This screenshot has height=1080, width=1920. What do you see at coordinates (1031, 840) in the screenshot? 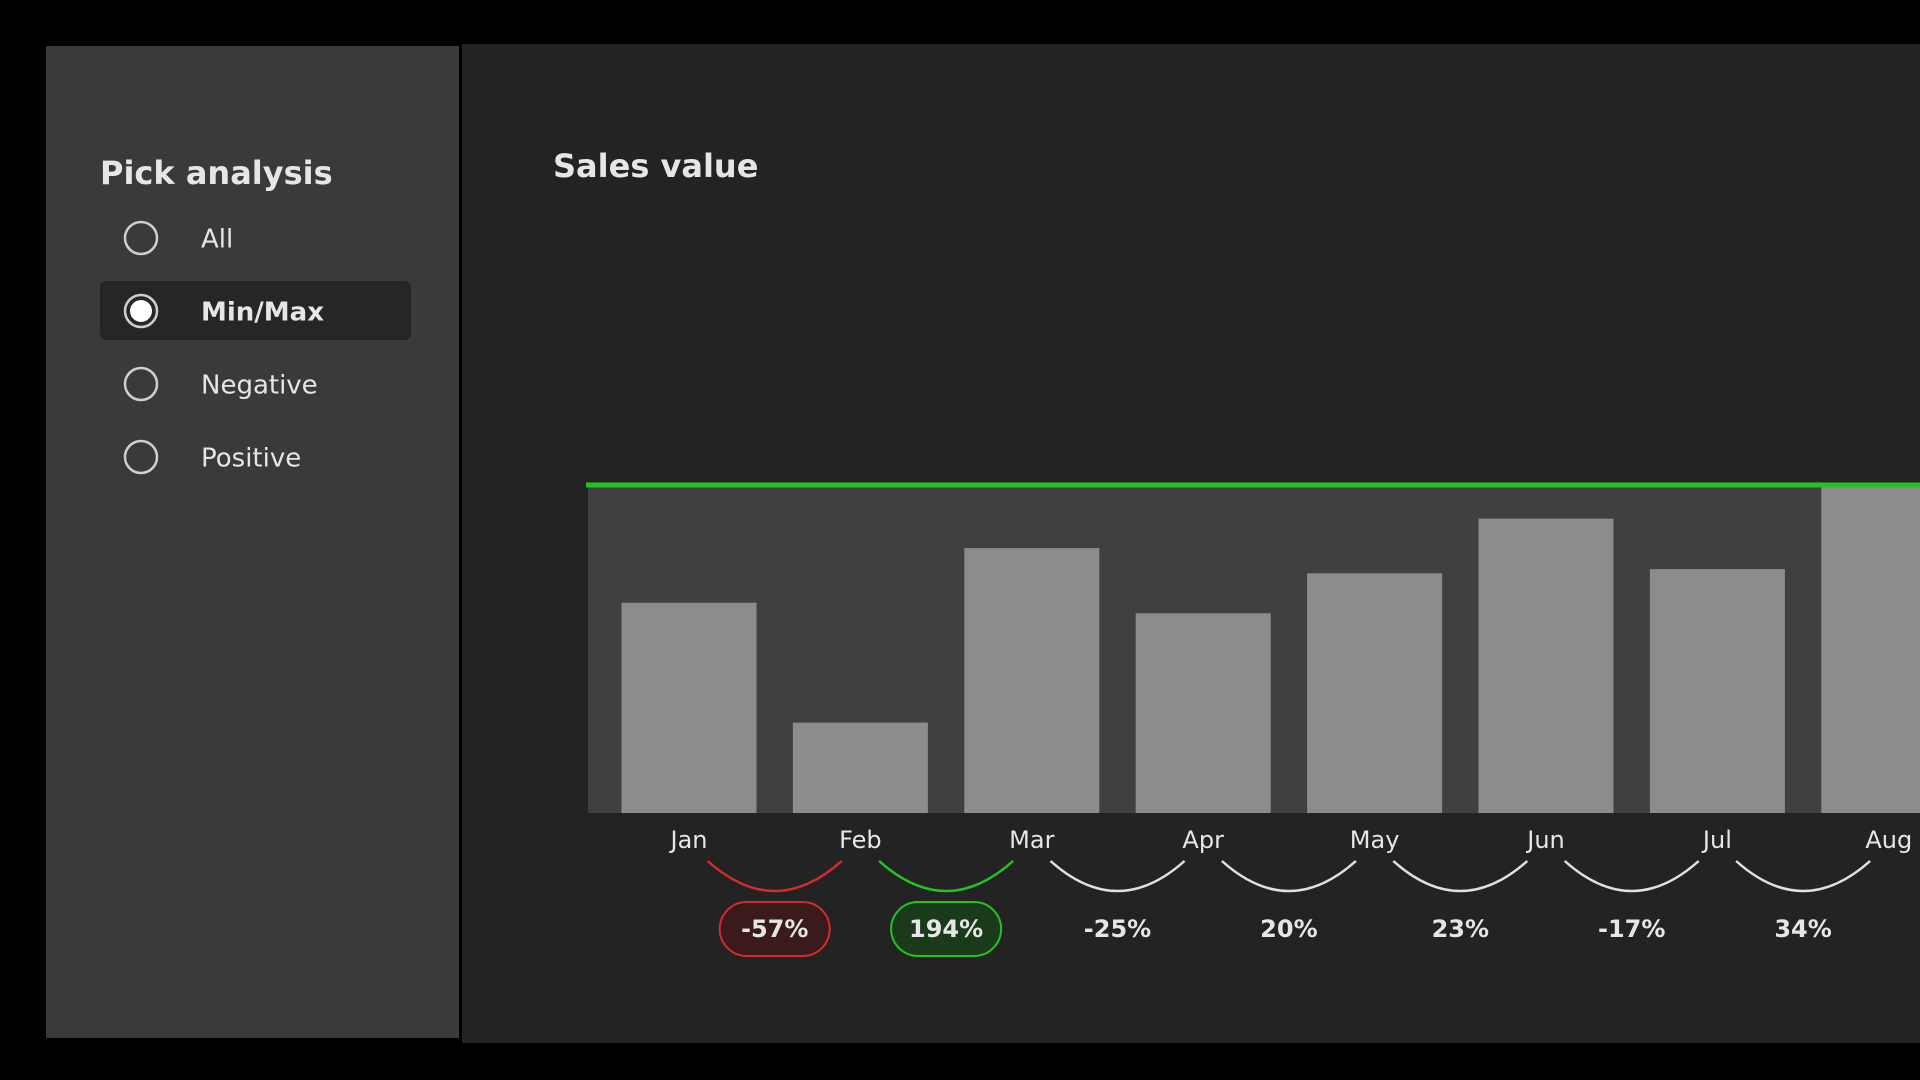
I see `x-tick-label: Mar` at bounding box center [1031, 840].